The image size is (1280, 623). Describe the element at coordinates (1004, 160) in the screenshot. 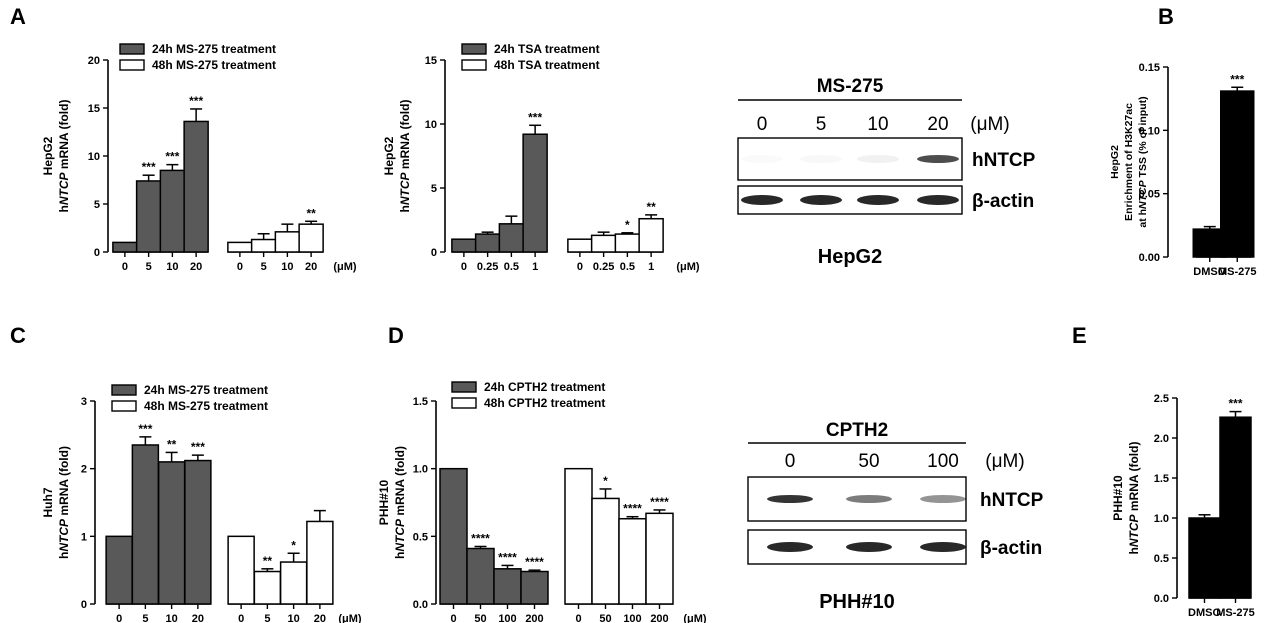

I see `blot-row-label: hNTCP` at that location.